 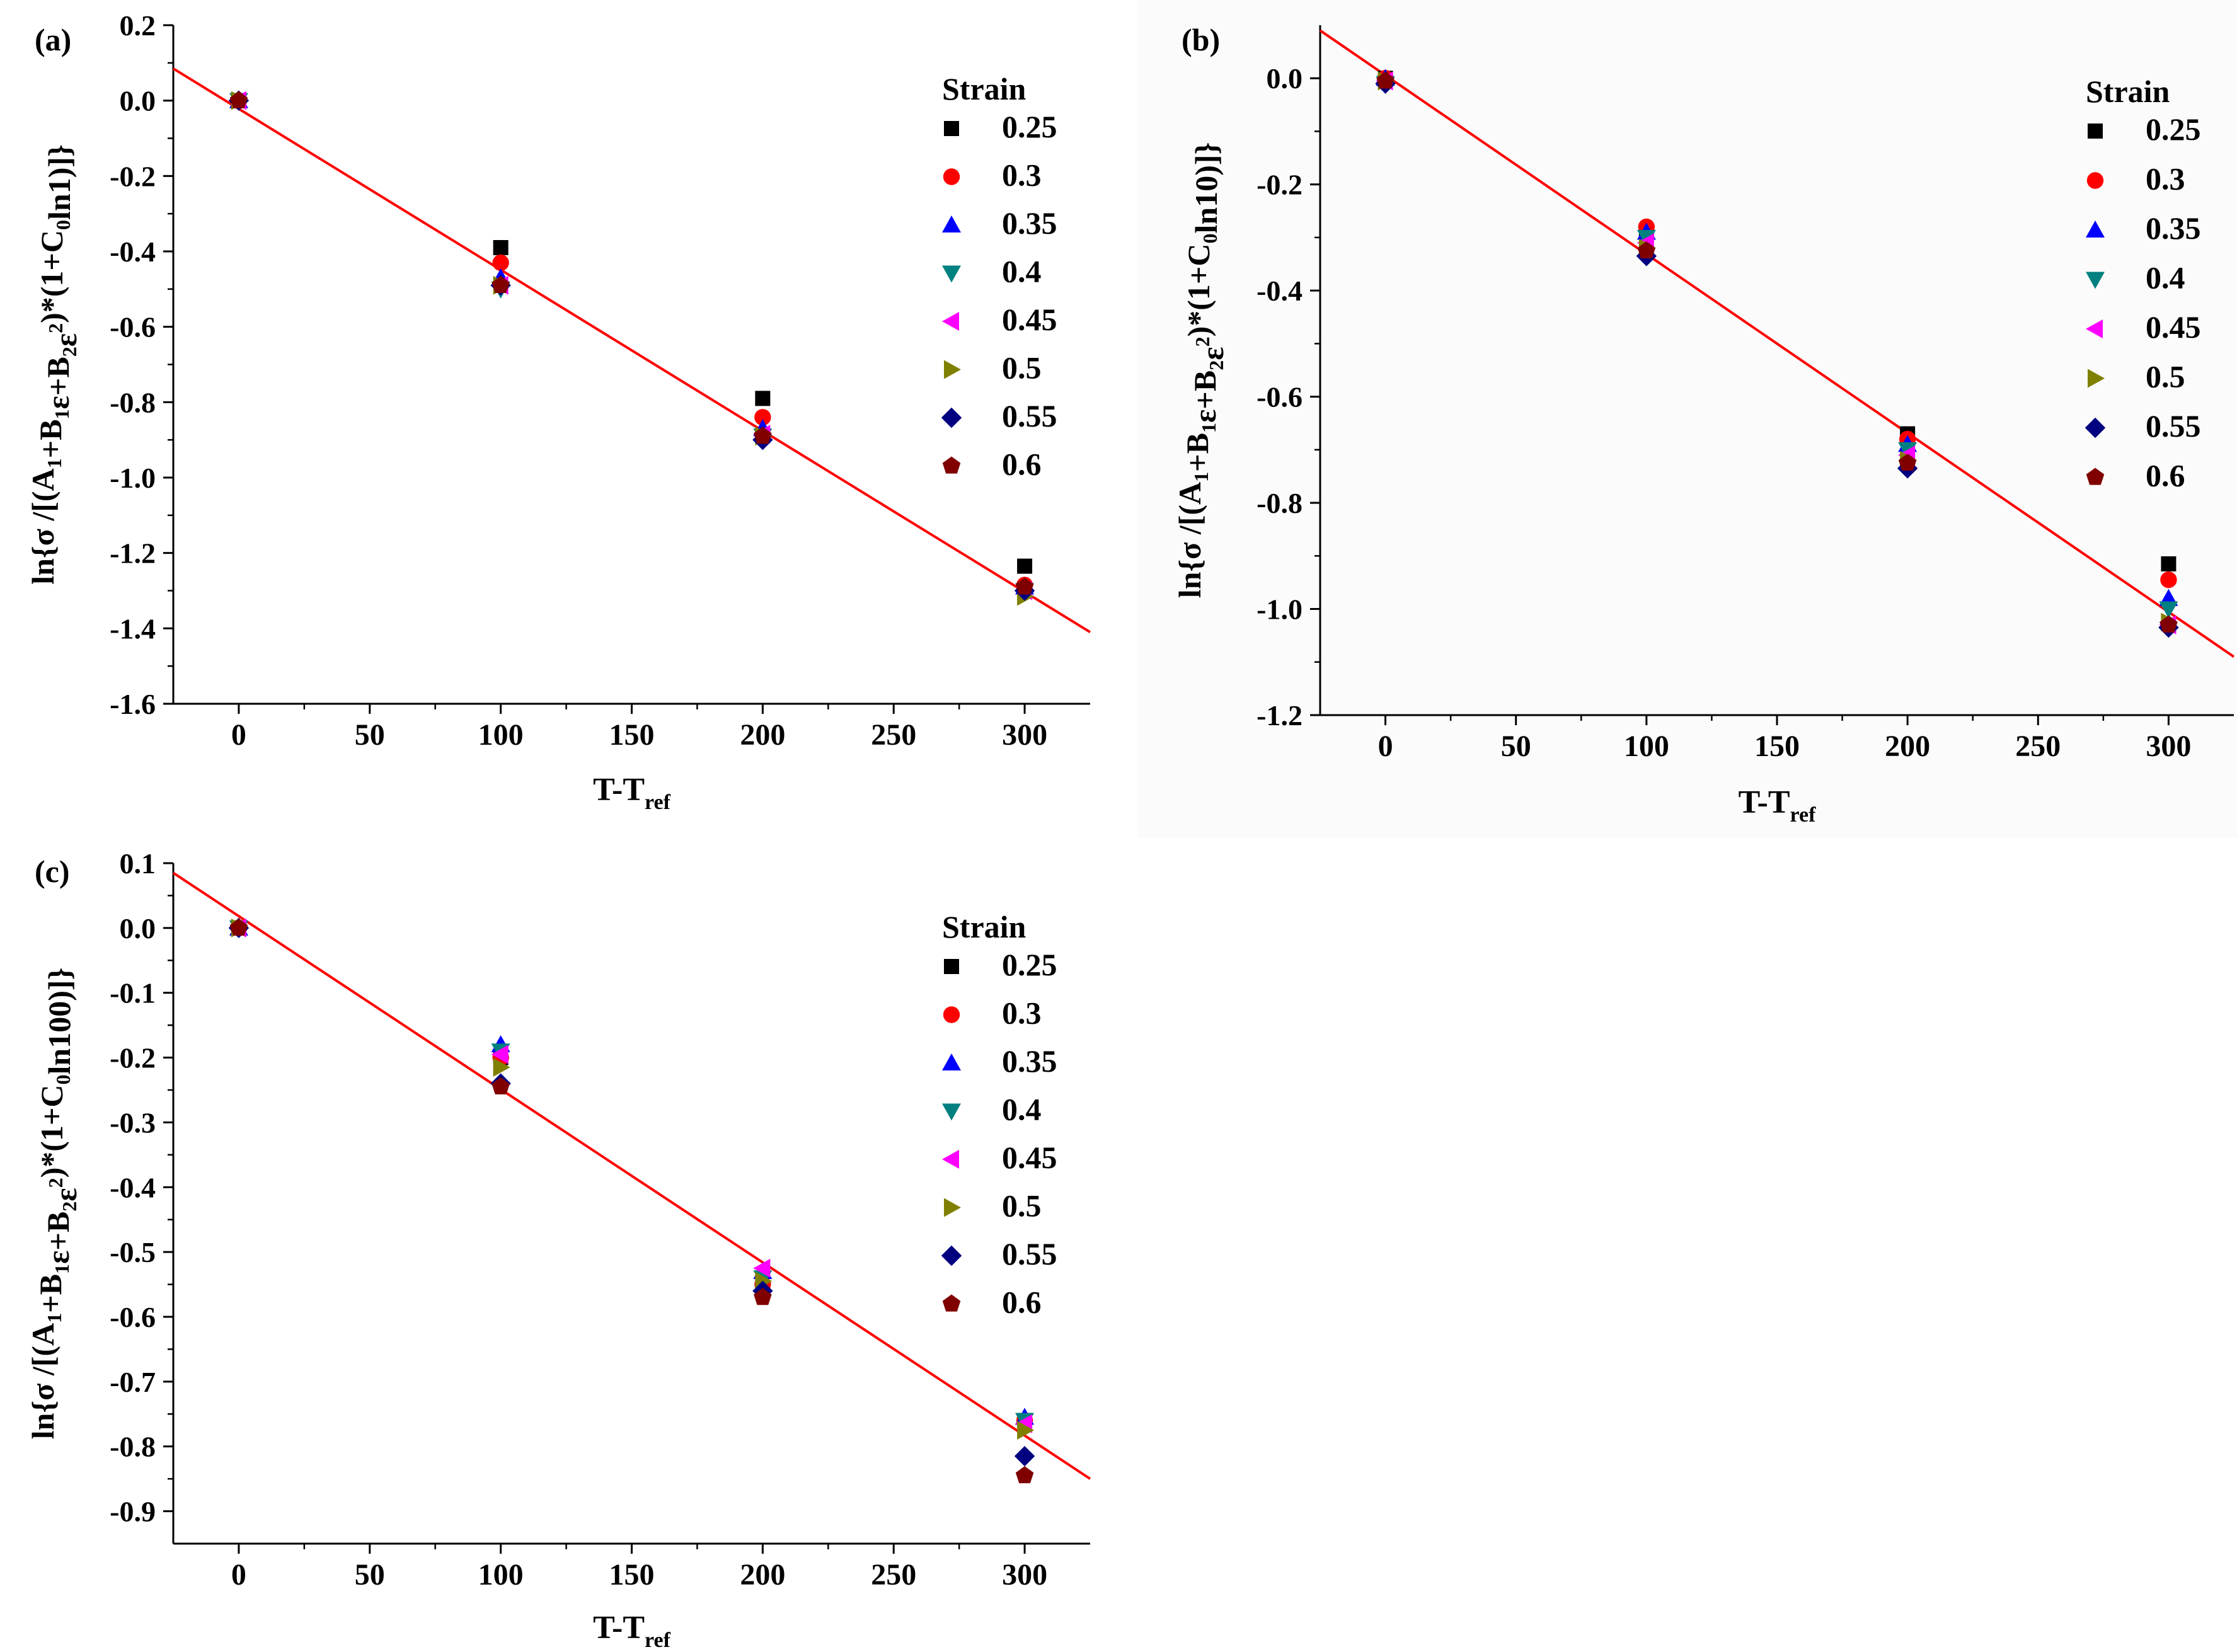 I want to click on y-axis-label: ln{σ /[(A1+B1ε+B2ε2)*(1+C0ln100)]}, so click(x=54, y=1203).